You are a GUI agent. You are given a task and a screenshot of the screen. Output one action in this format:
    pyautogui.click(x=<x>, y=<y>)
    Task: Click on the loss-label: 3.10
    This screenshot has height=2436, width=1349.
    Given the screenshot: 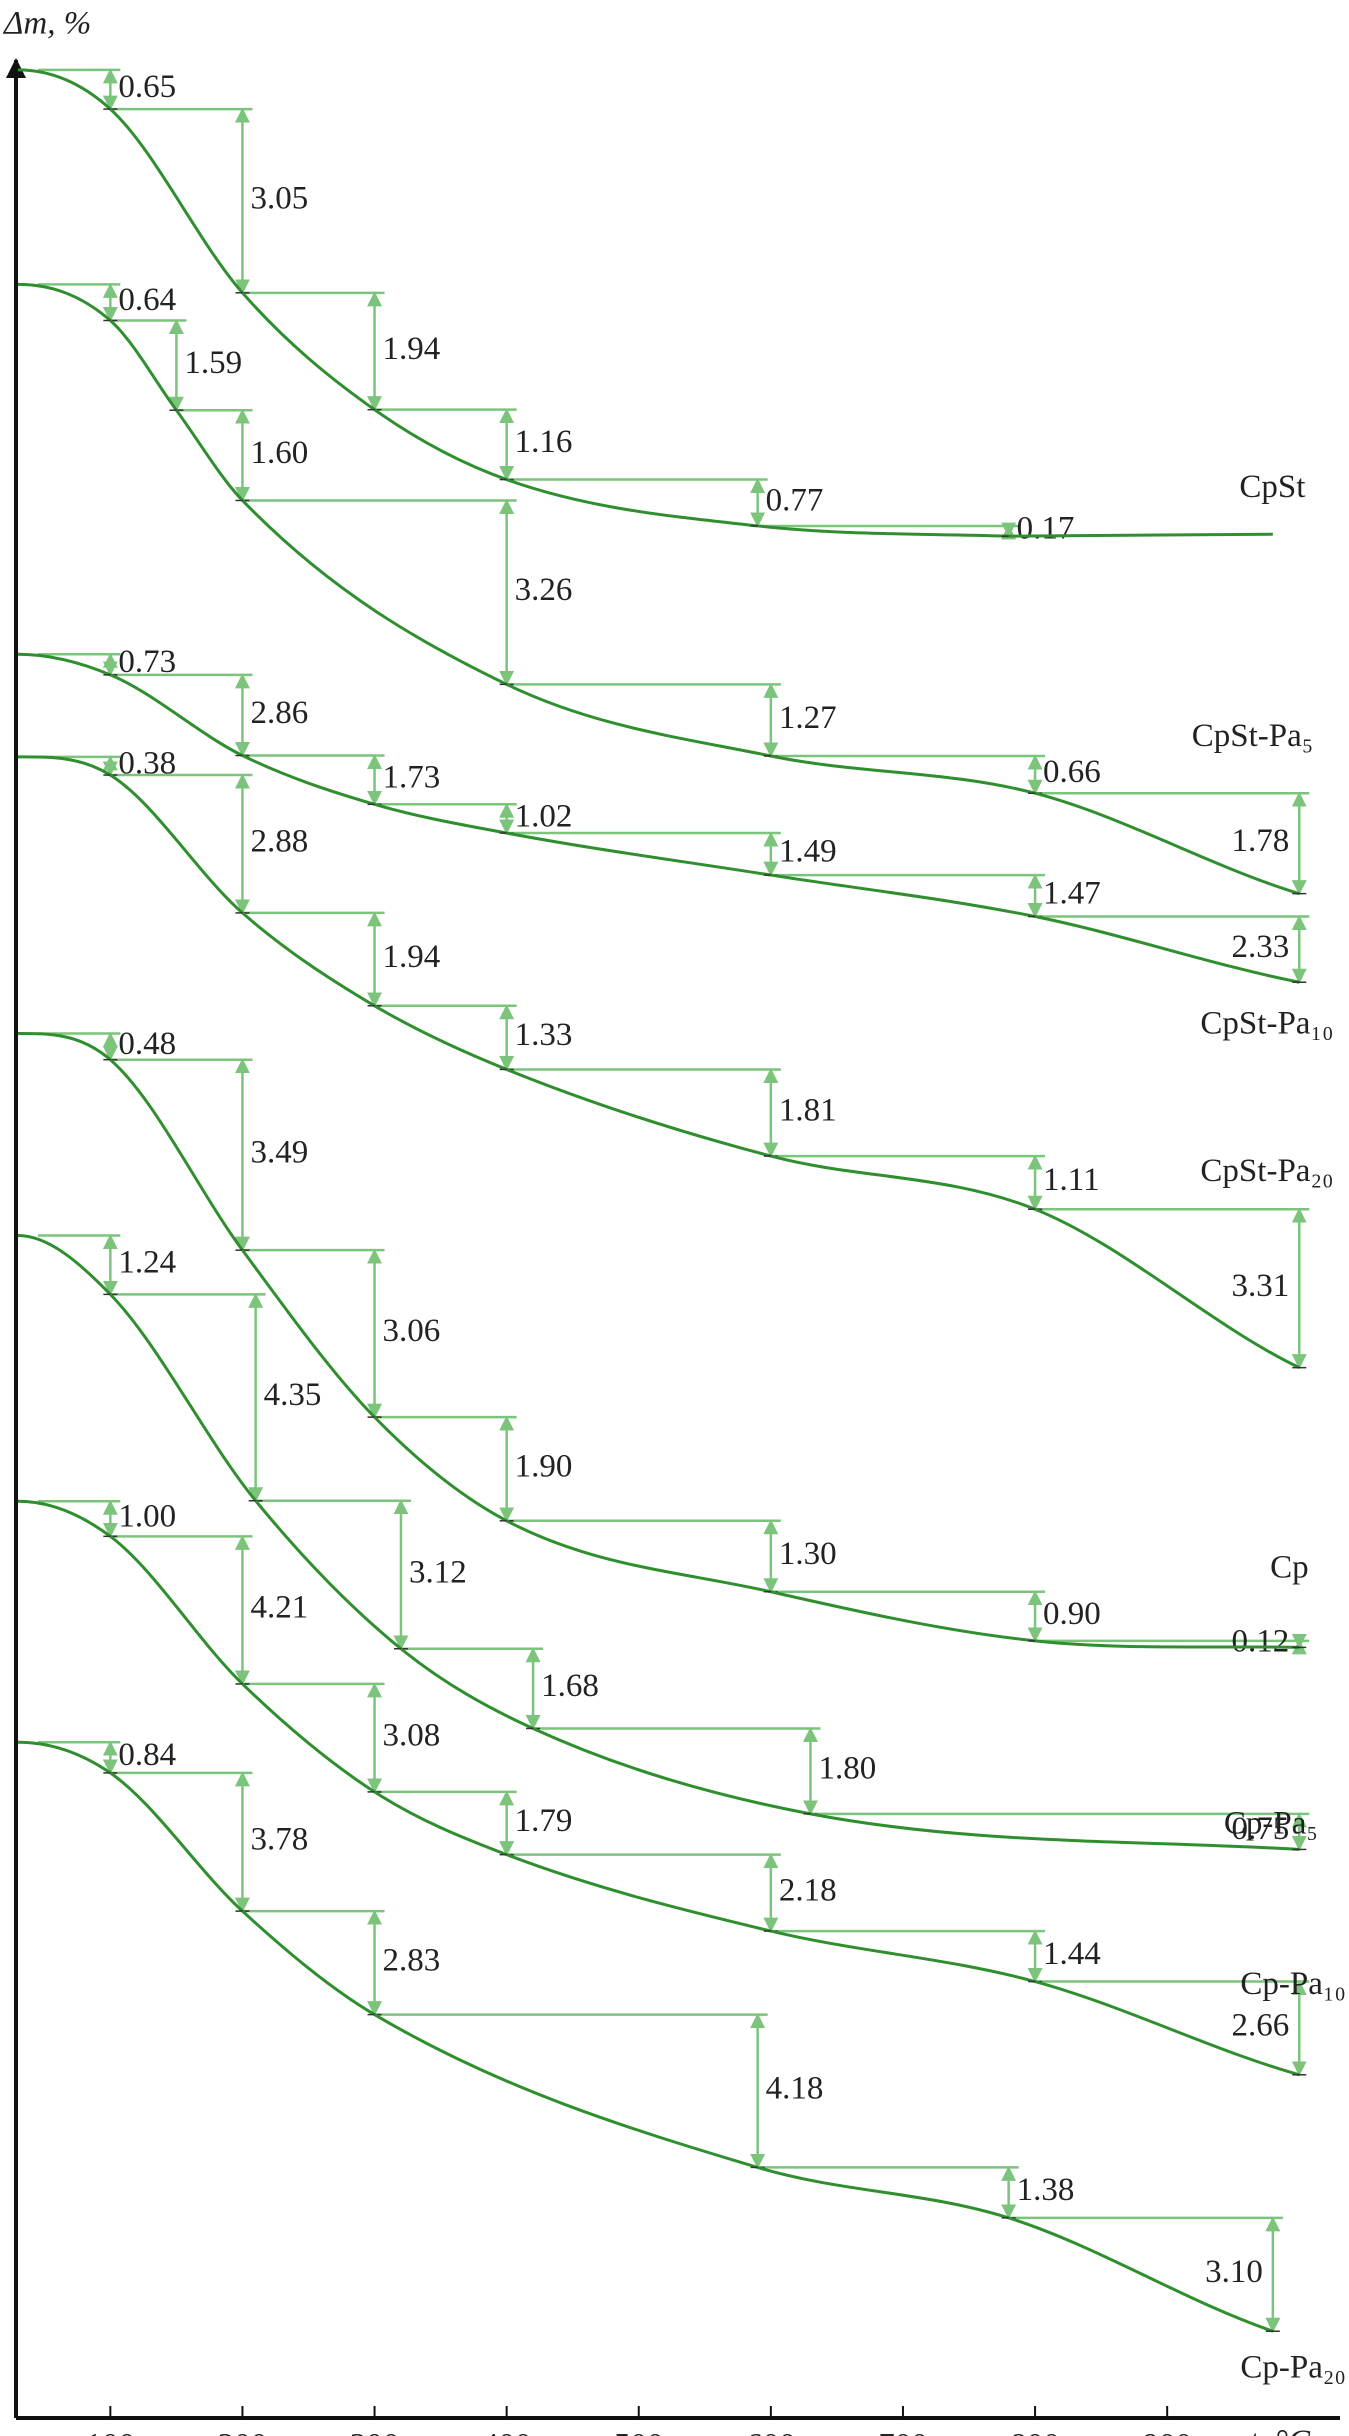 What is the action you would take?
    pyautogui.click(x=1234, y=2272)
    